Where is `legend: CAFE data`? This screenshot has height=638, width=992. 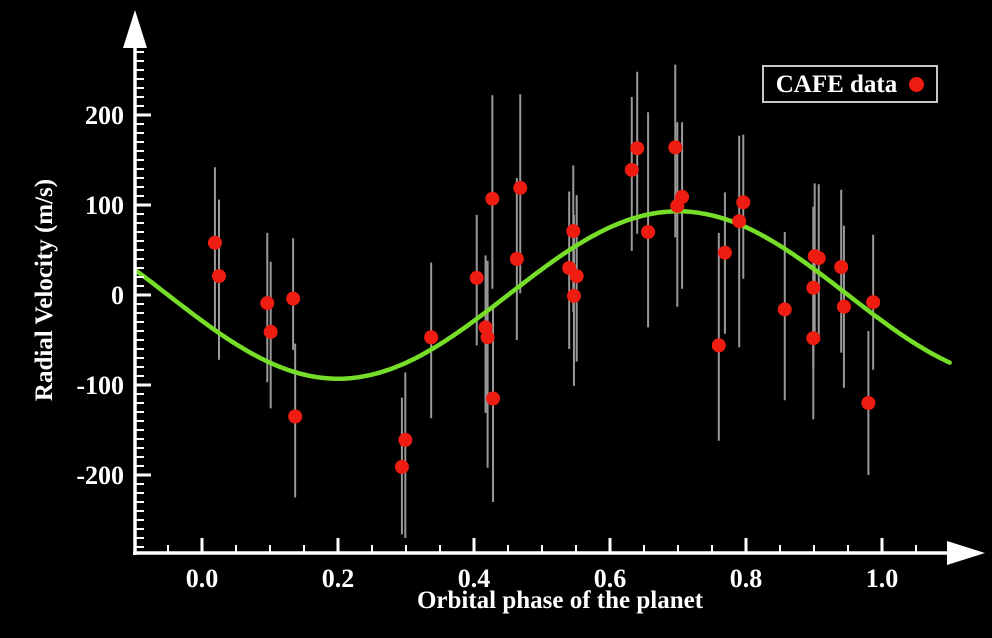 legend: CAFE data is located at coordinates (850, 84).